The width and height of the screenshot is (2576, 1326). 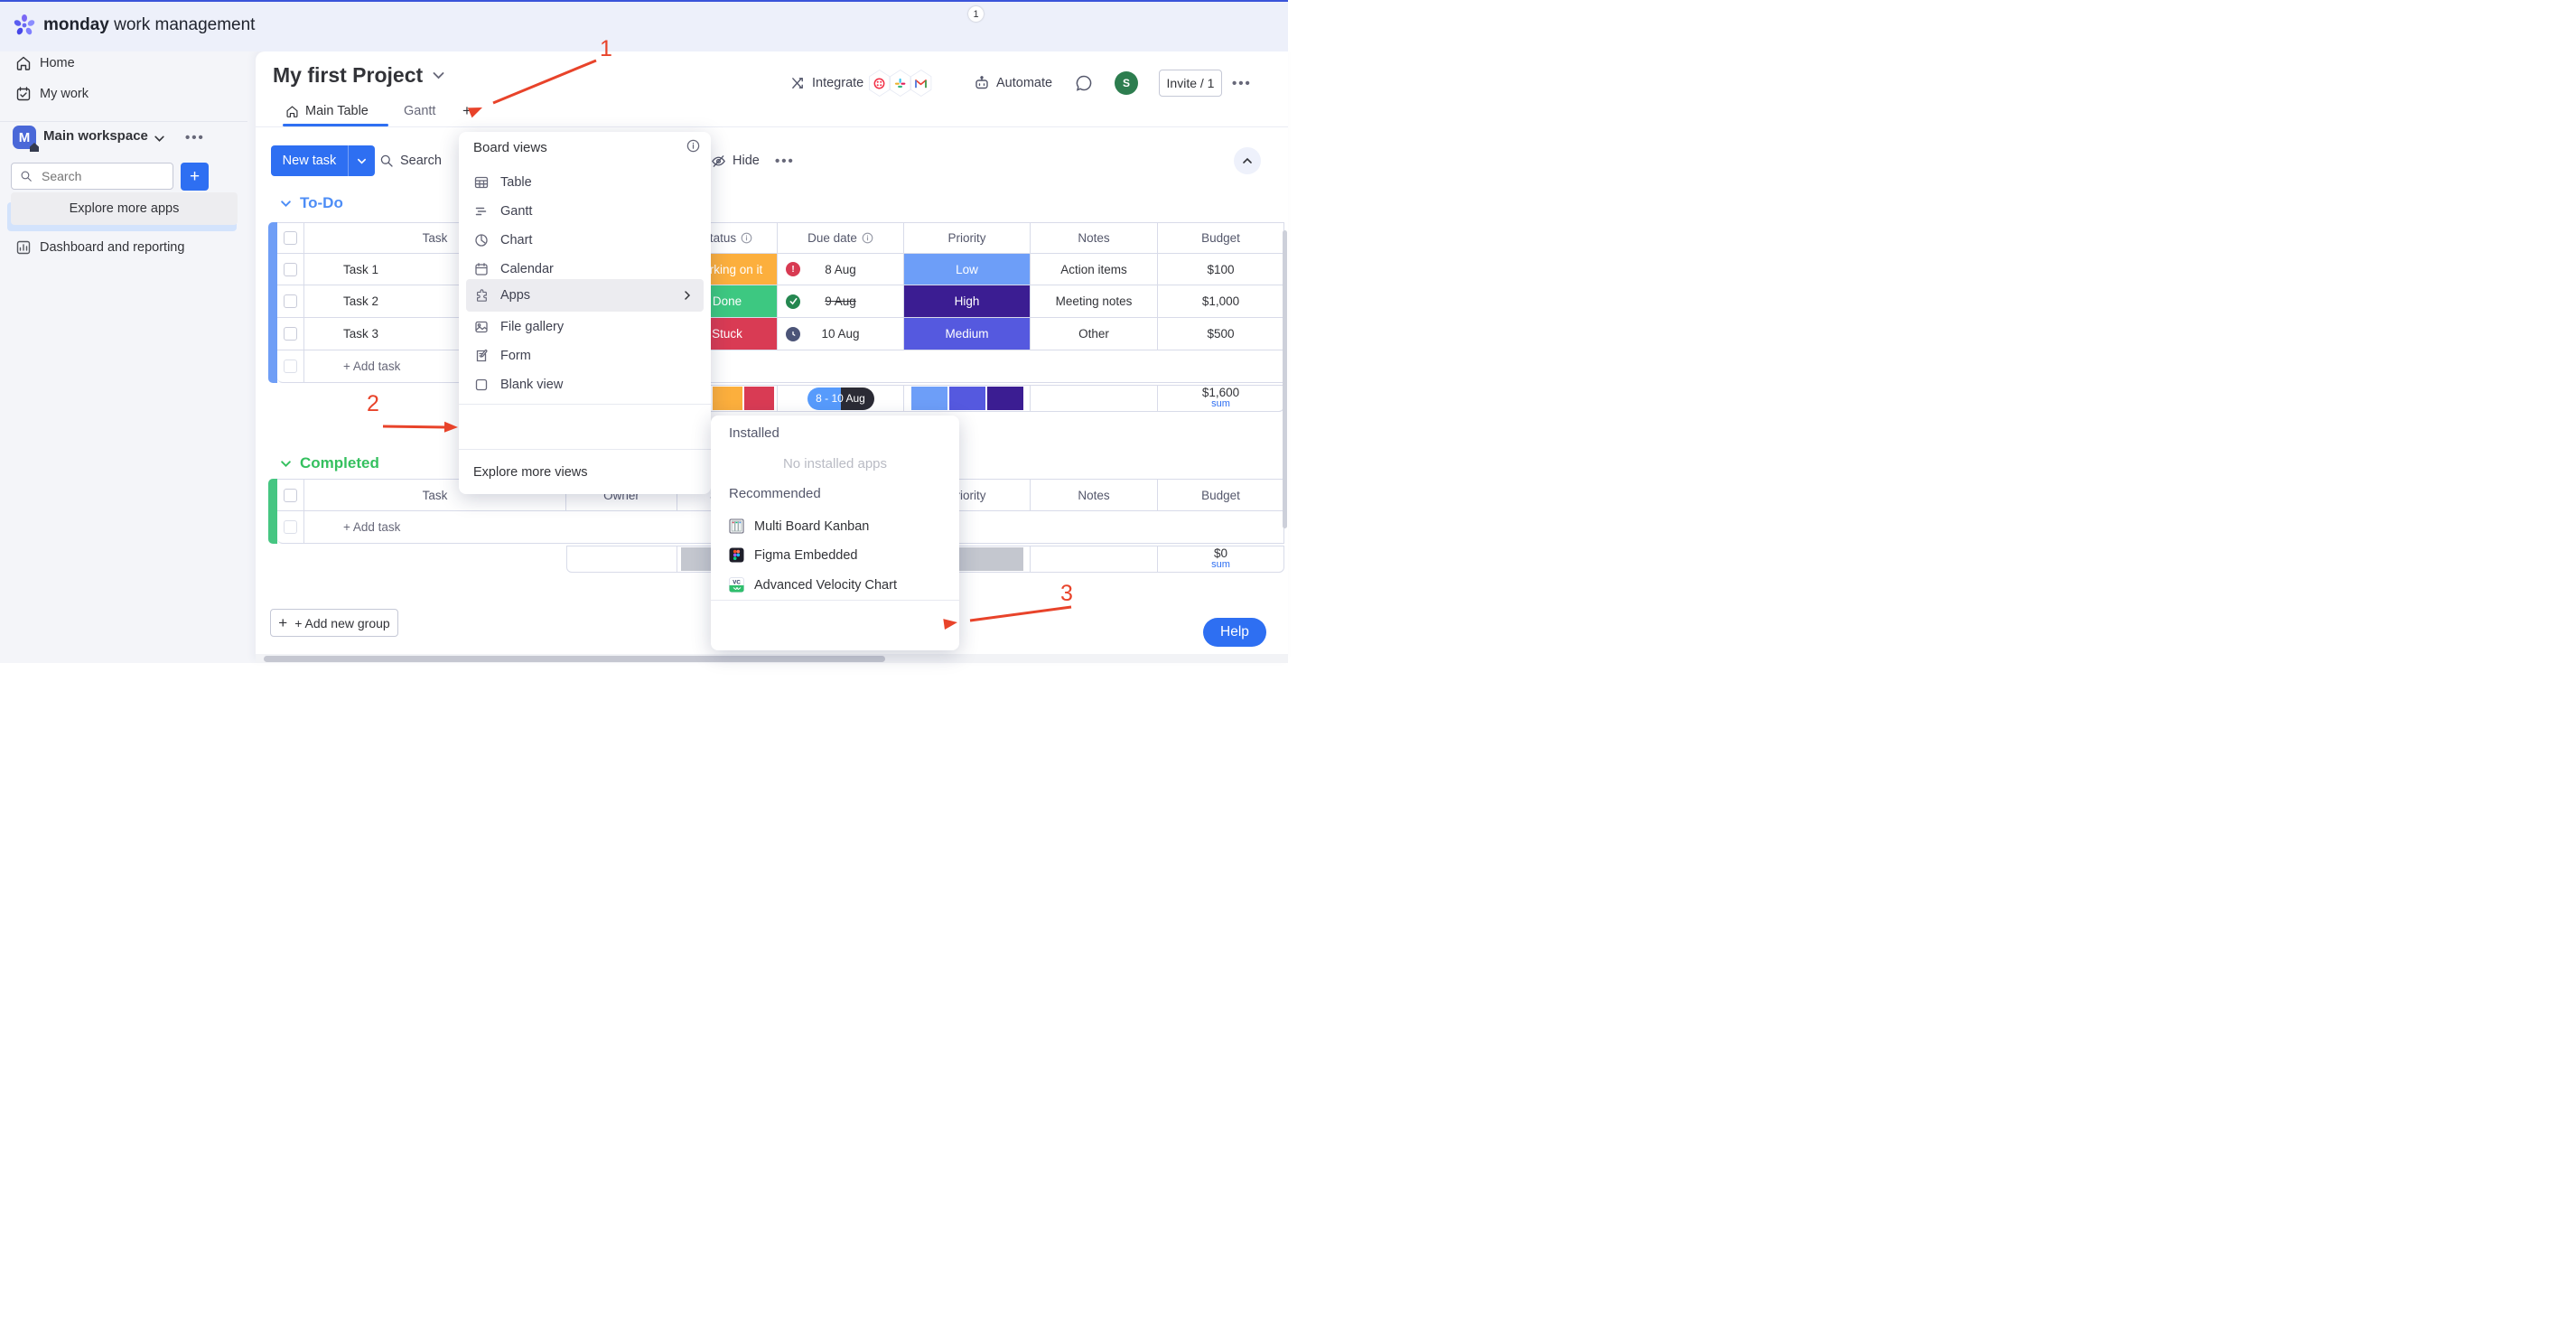 I want to click on group-title-todo: To-Do, so click(x=311, y=203).